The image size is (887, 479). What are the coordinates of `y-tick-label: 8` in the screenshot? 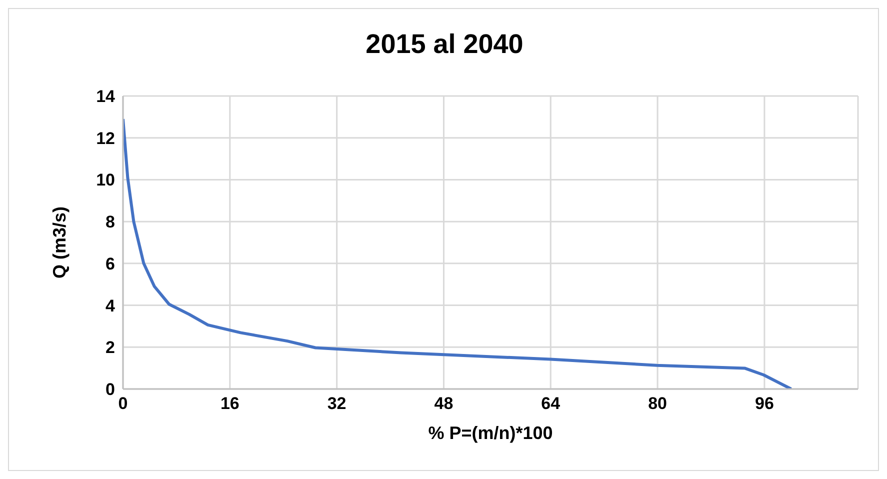 It's located at (110, 222).